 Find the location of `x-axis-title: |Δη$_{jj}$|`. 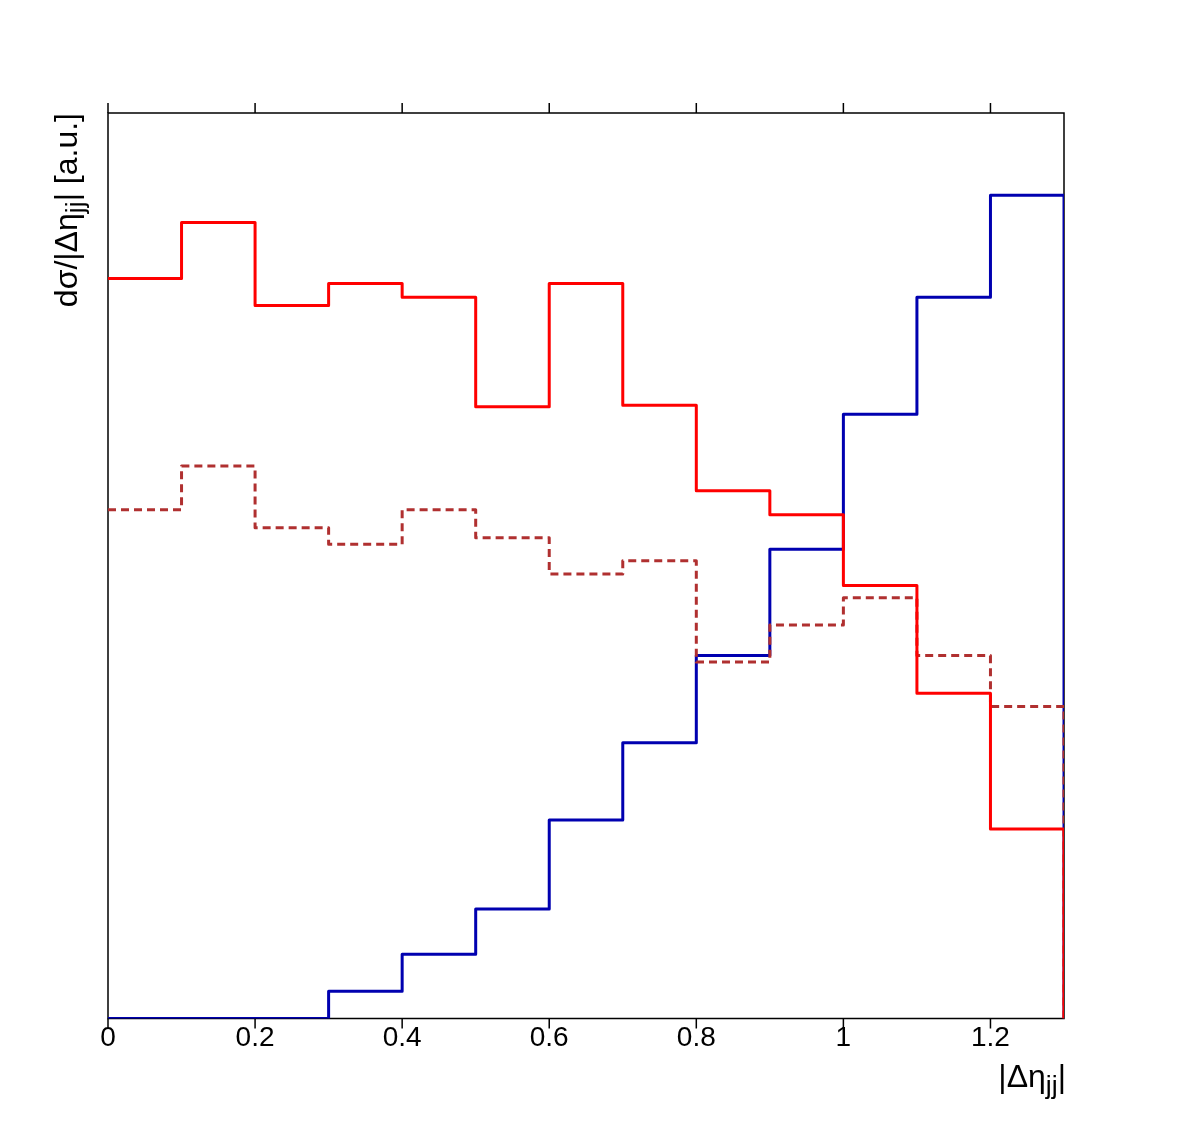

x-axis-title: |Δη$_{jj}$| is located at coordinates (1032, 1080).